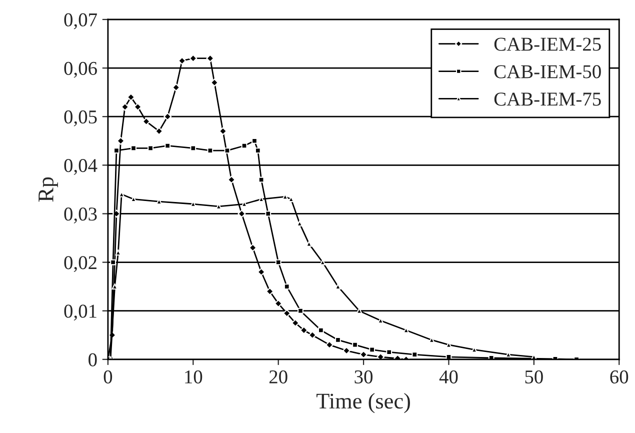 Image resolution: width=635 pixels, height=433 pixels. What do you see at coordinates (363, 403) in the screenshot?
I see `x-axis-title: Time (sec)` at bounding box center [363, 403].